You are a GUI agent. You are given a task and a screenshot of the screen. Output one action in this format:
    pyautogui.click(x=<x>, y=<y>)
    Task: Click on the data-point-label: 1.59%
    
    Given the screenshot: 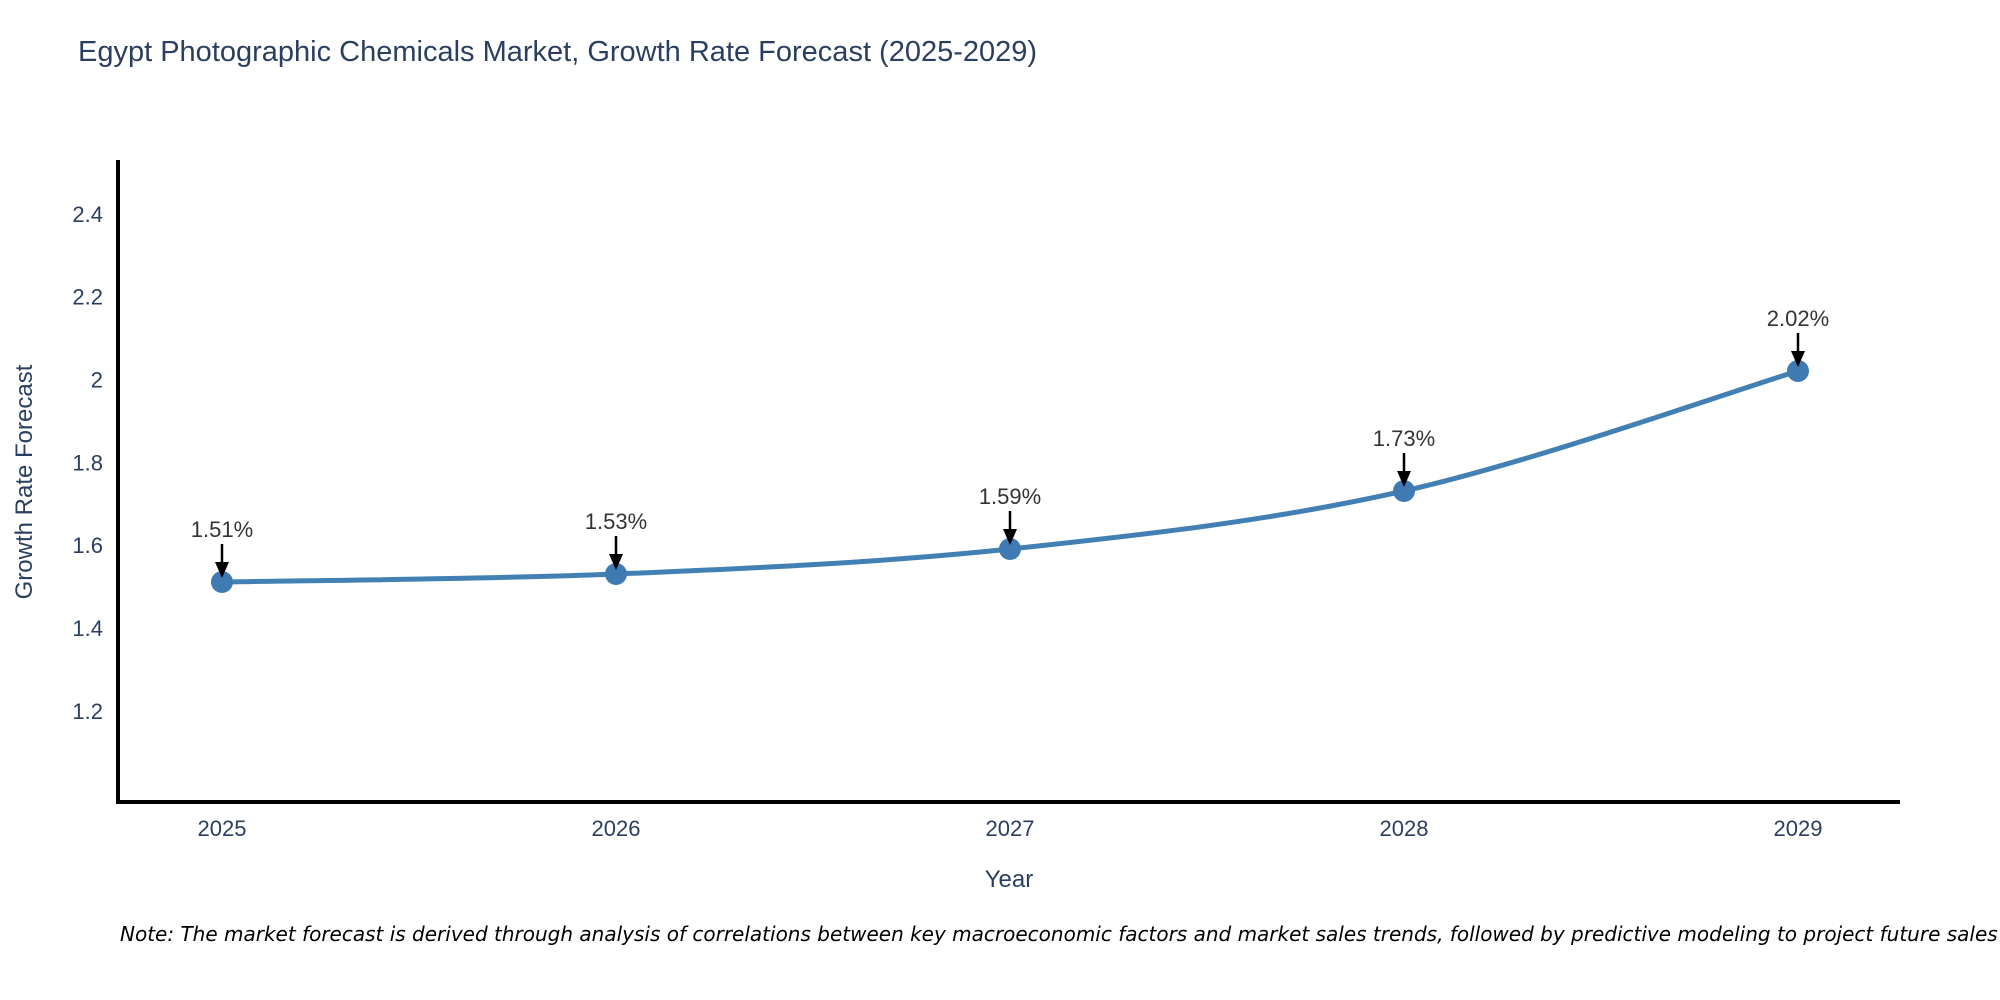 What is the action you would take?
    pyautogui.click(x=1010, y=496)
    